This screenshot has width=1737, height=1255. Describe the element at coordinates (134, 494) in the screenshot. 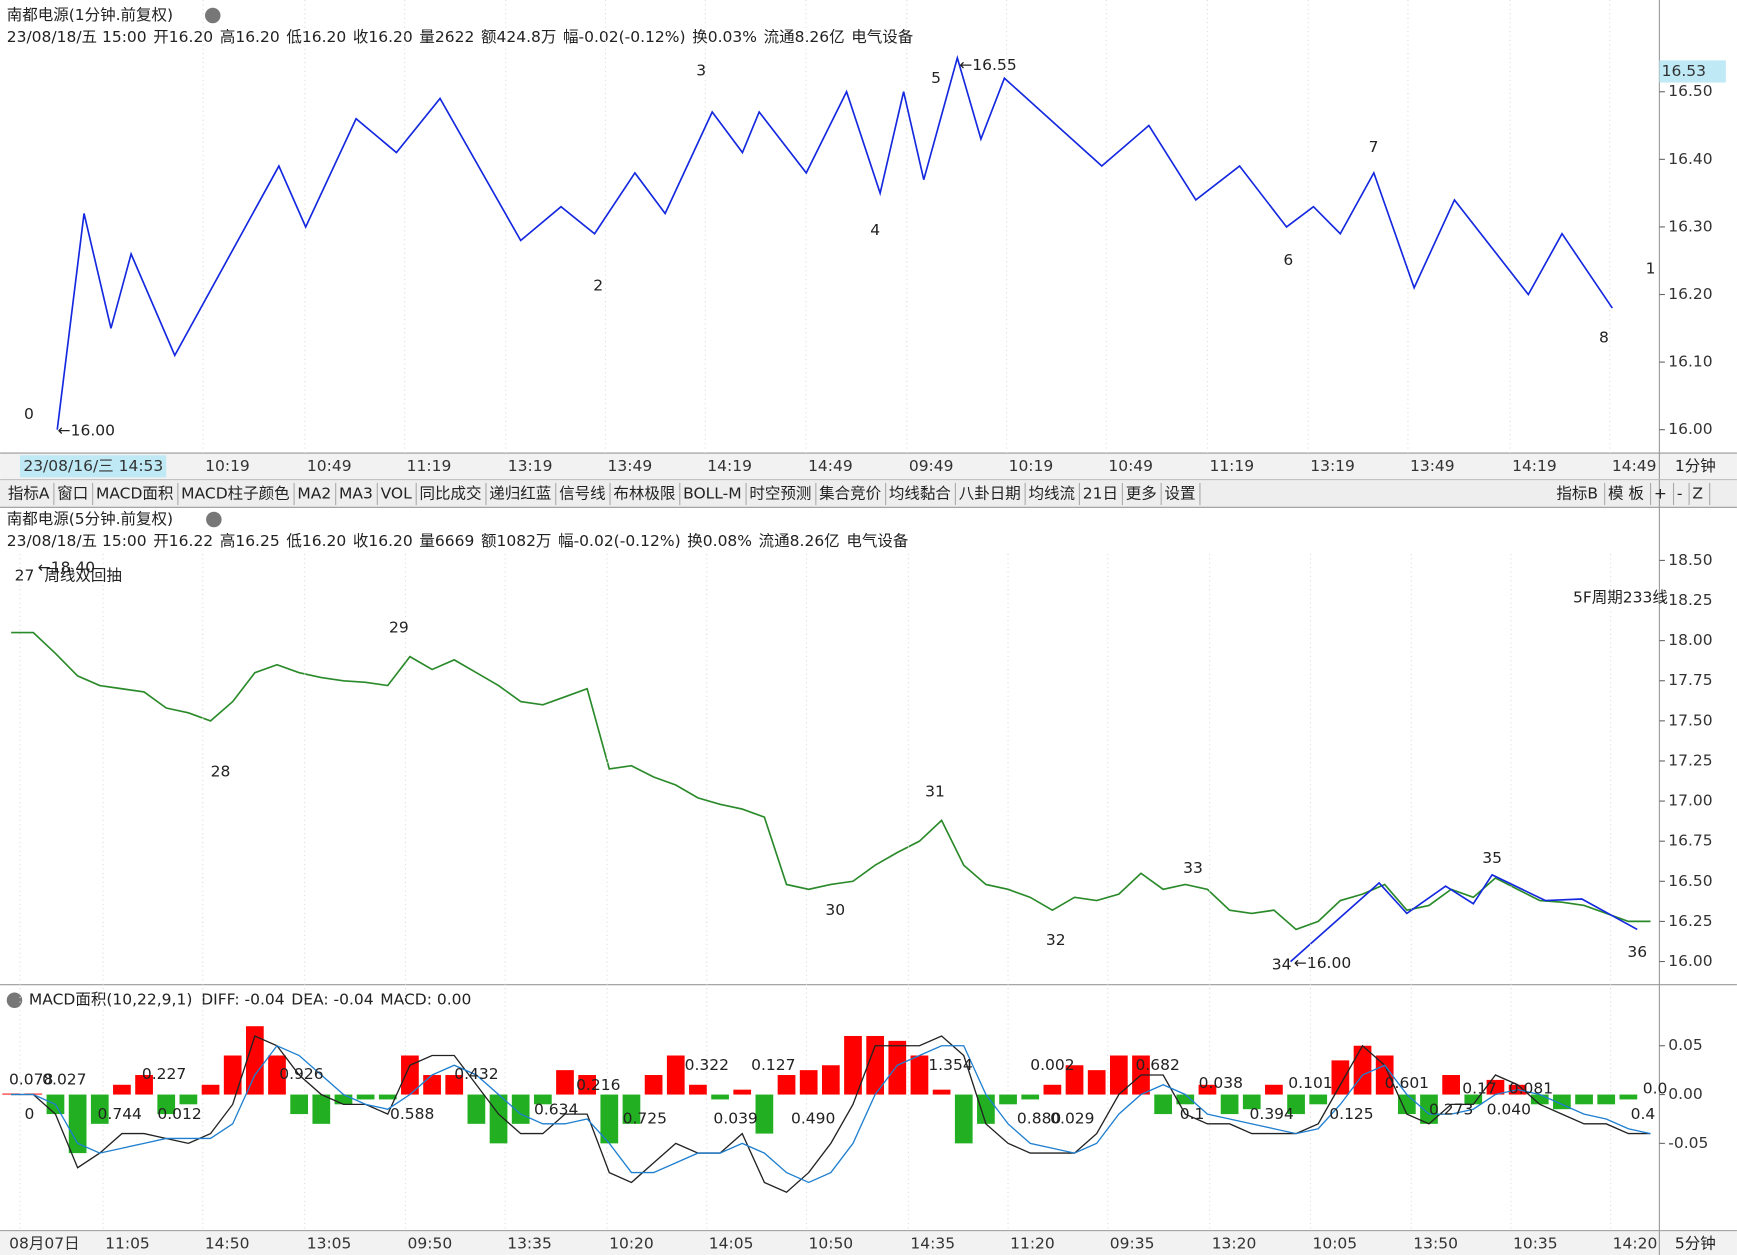

I see `toolbar-button: MACD面积` at that location.